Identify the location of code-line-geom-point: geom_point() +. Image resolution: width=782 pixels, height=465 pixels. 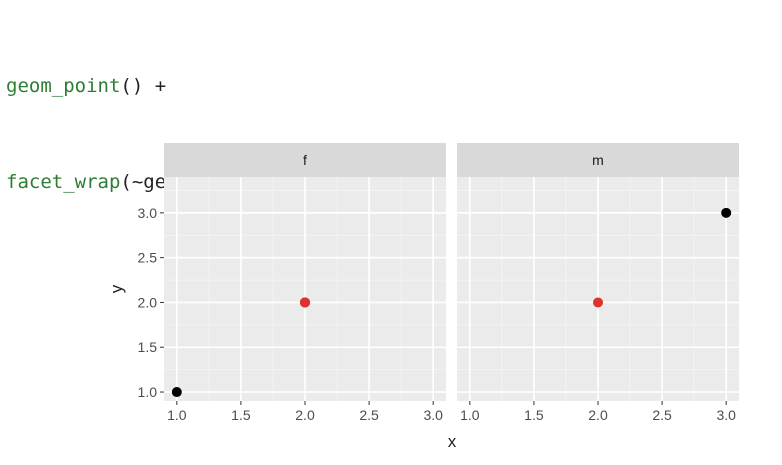
(114, 86).